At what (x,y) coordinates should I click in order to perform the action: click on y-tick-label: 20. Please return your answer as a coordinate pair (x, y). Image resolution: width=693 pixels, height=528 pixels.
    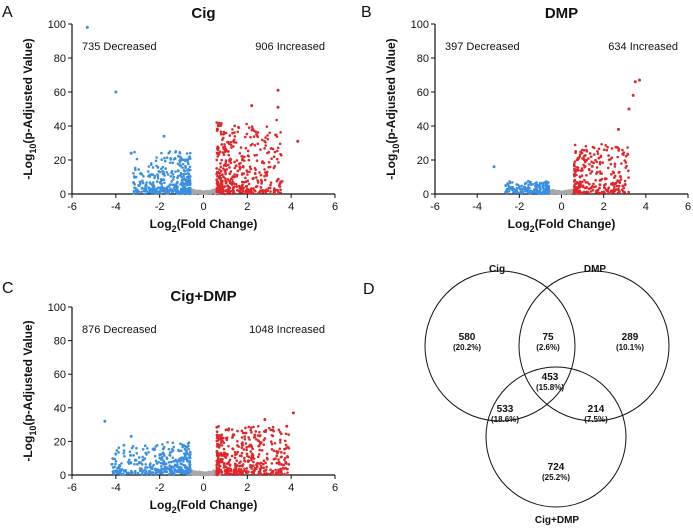
    Looking at the image, I should click on (60, 161).